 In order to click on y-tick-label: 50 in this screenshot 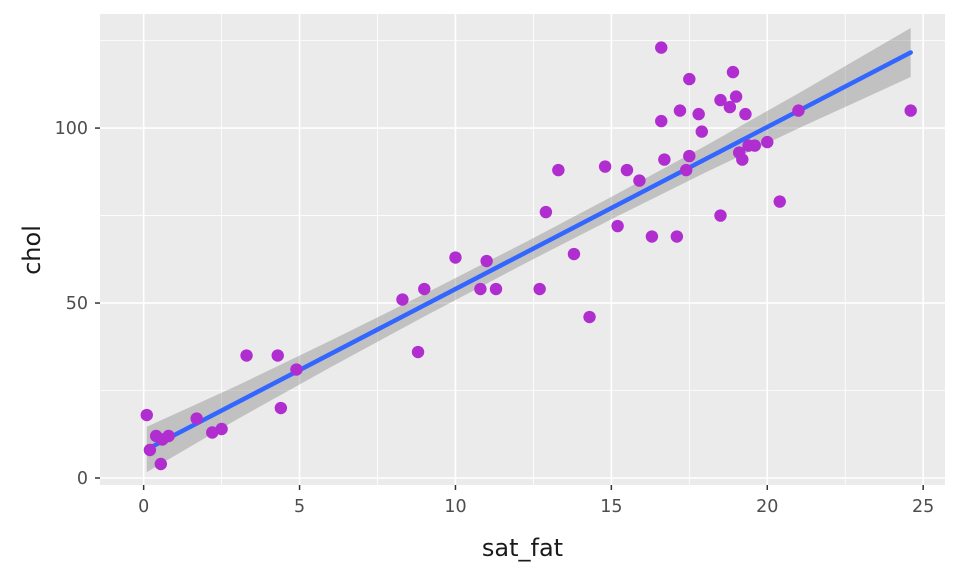, I will do `click(77, 304)`.